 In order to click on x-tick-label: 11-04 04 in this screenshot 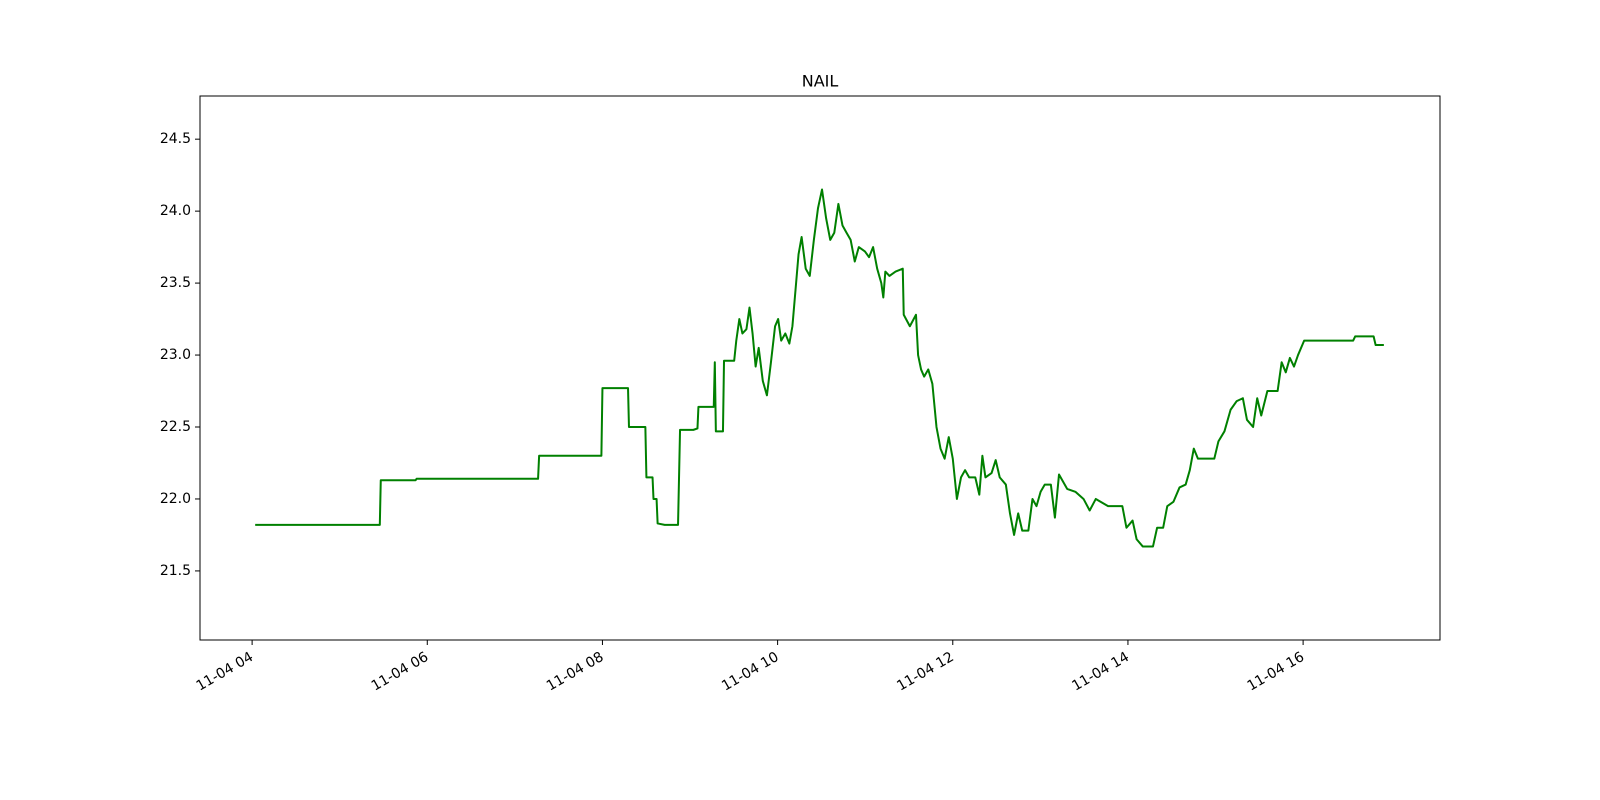, I will do `click(225, 671)`.